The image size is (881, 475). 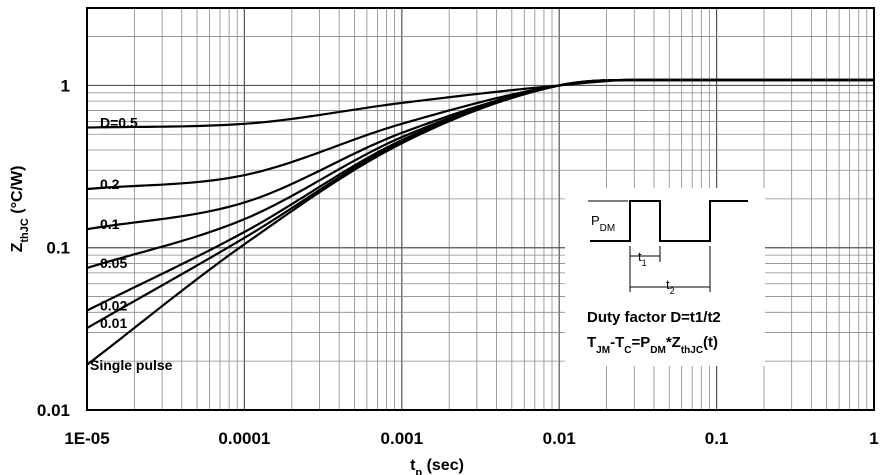 I want to click on t2-label: t2, so click(x=670, y=286).